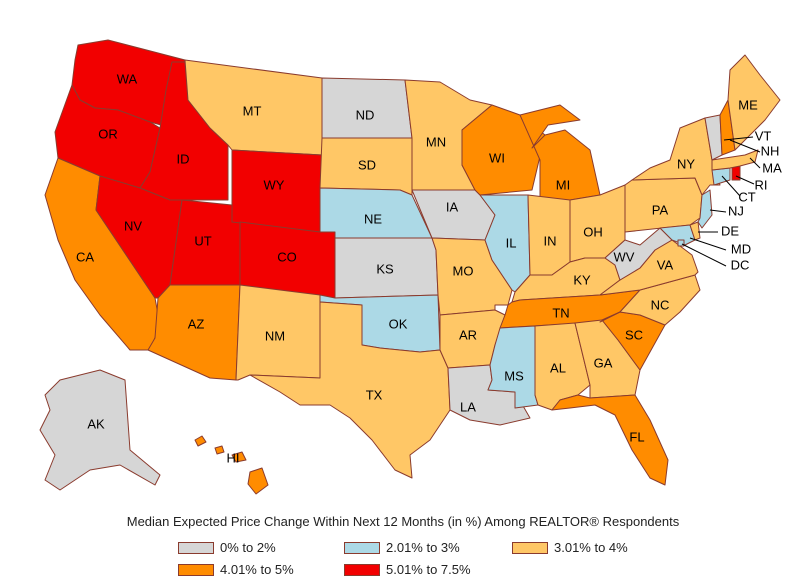 The image size is (806, 582). I want to click on label-UT: UT, so click(202, 240).